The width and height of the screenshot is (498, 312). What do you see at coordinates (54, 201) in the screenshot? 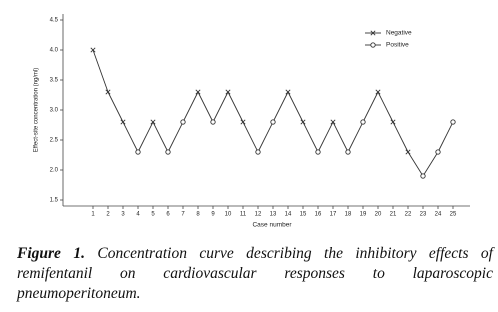
I see `y-tick-label: 1.5` at bounding box center [54, 201].